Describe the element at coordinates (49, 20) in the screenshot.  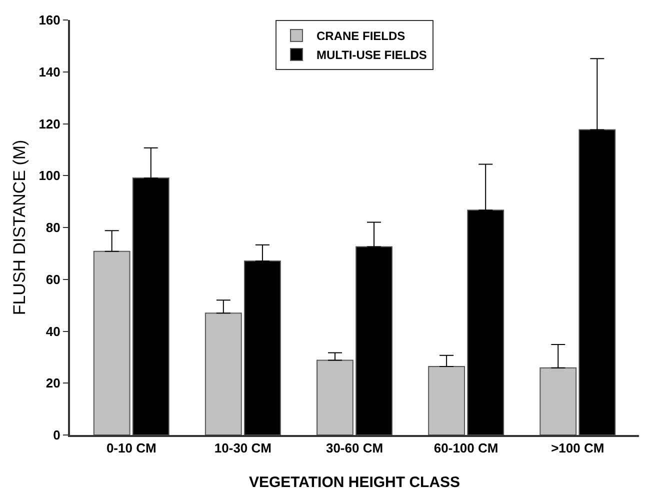
I see `y-tick-label: 160` at that location.